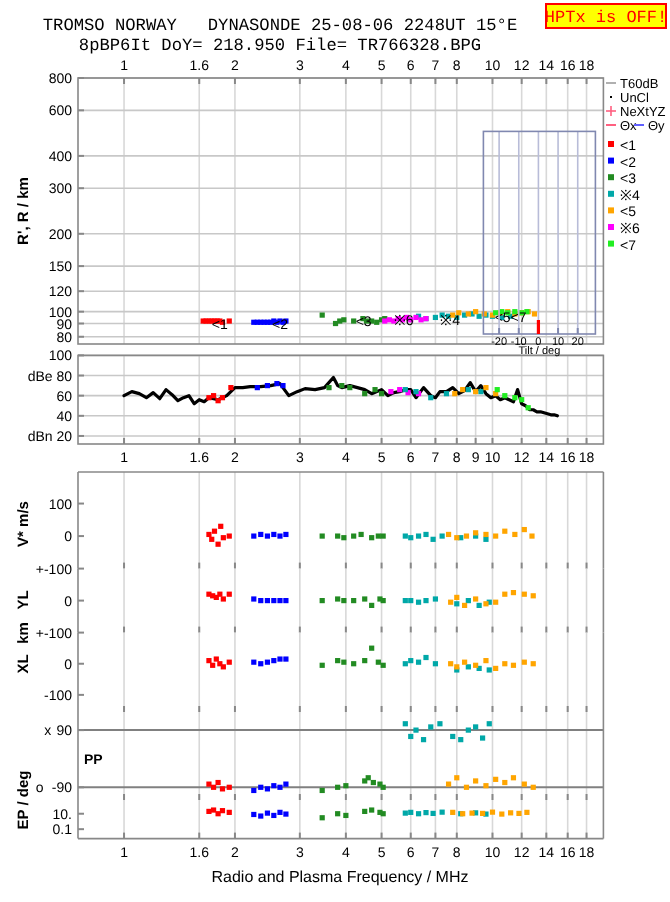 The image size is (670, 902). What do you see at coordinates (280, 26) in the screenshot?
I see `chart-title: TROMSO NORWAY DYNASONDE 25-08-06 2248UT 15°E` at bounding box center [280, 26].